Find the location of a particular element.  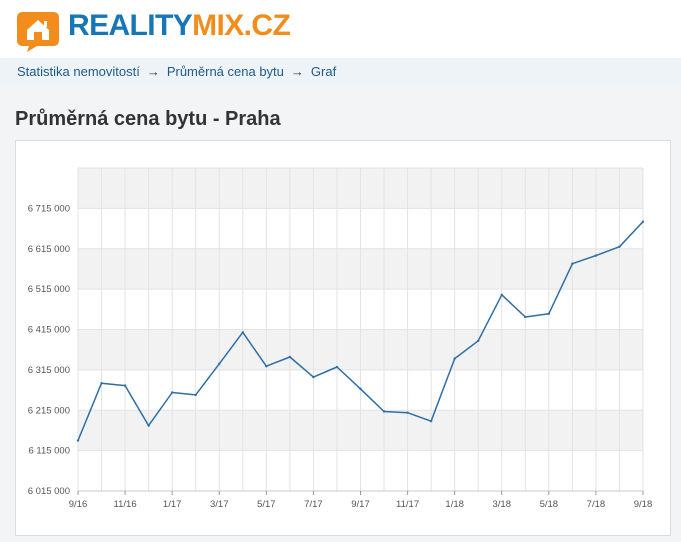

logo-text-secondary: MIX.CZ is located at coordinates (241, 25).